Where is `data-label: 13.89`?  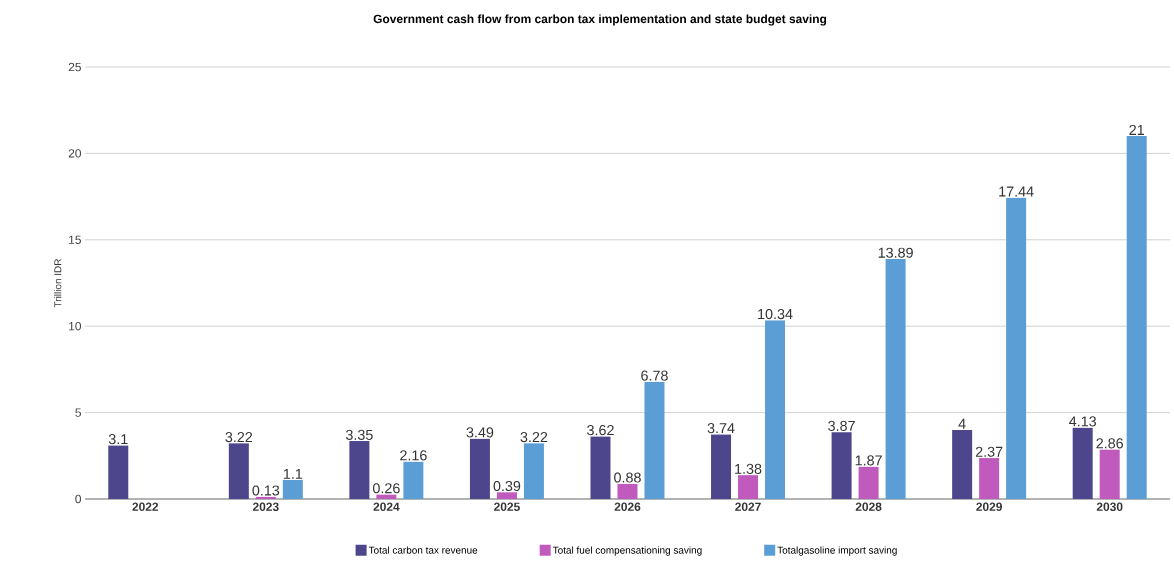 data-label: 13.89 is located at coordinates (895, 252).